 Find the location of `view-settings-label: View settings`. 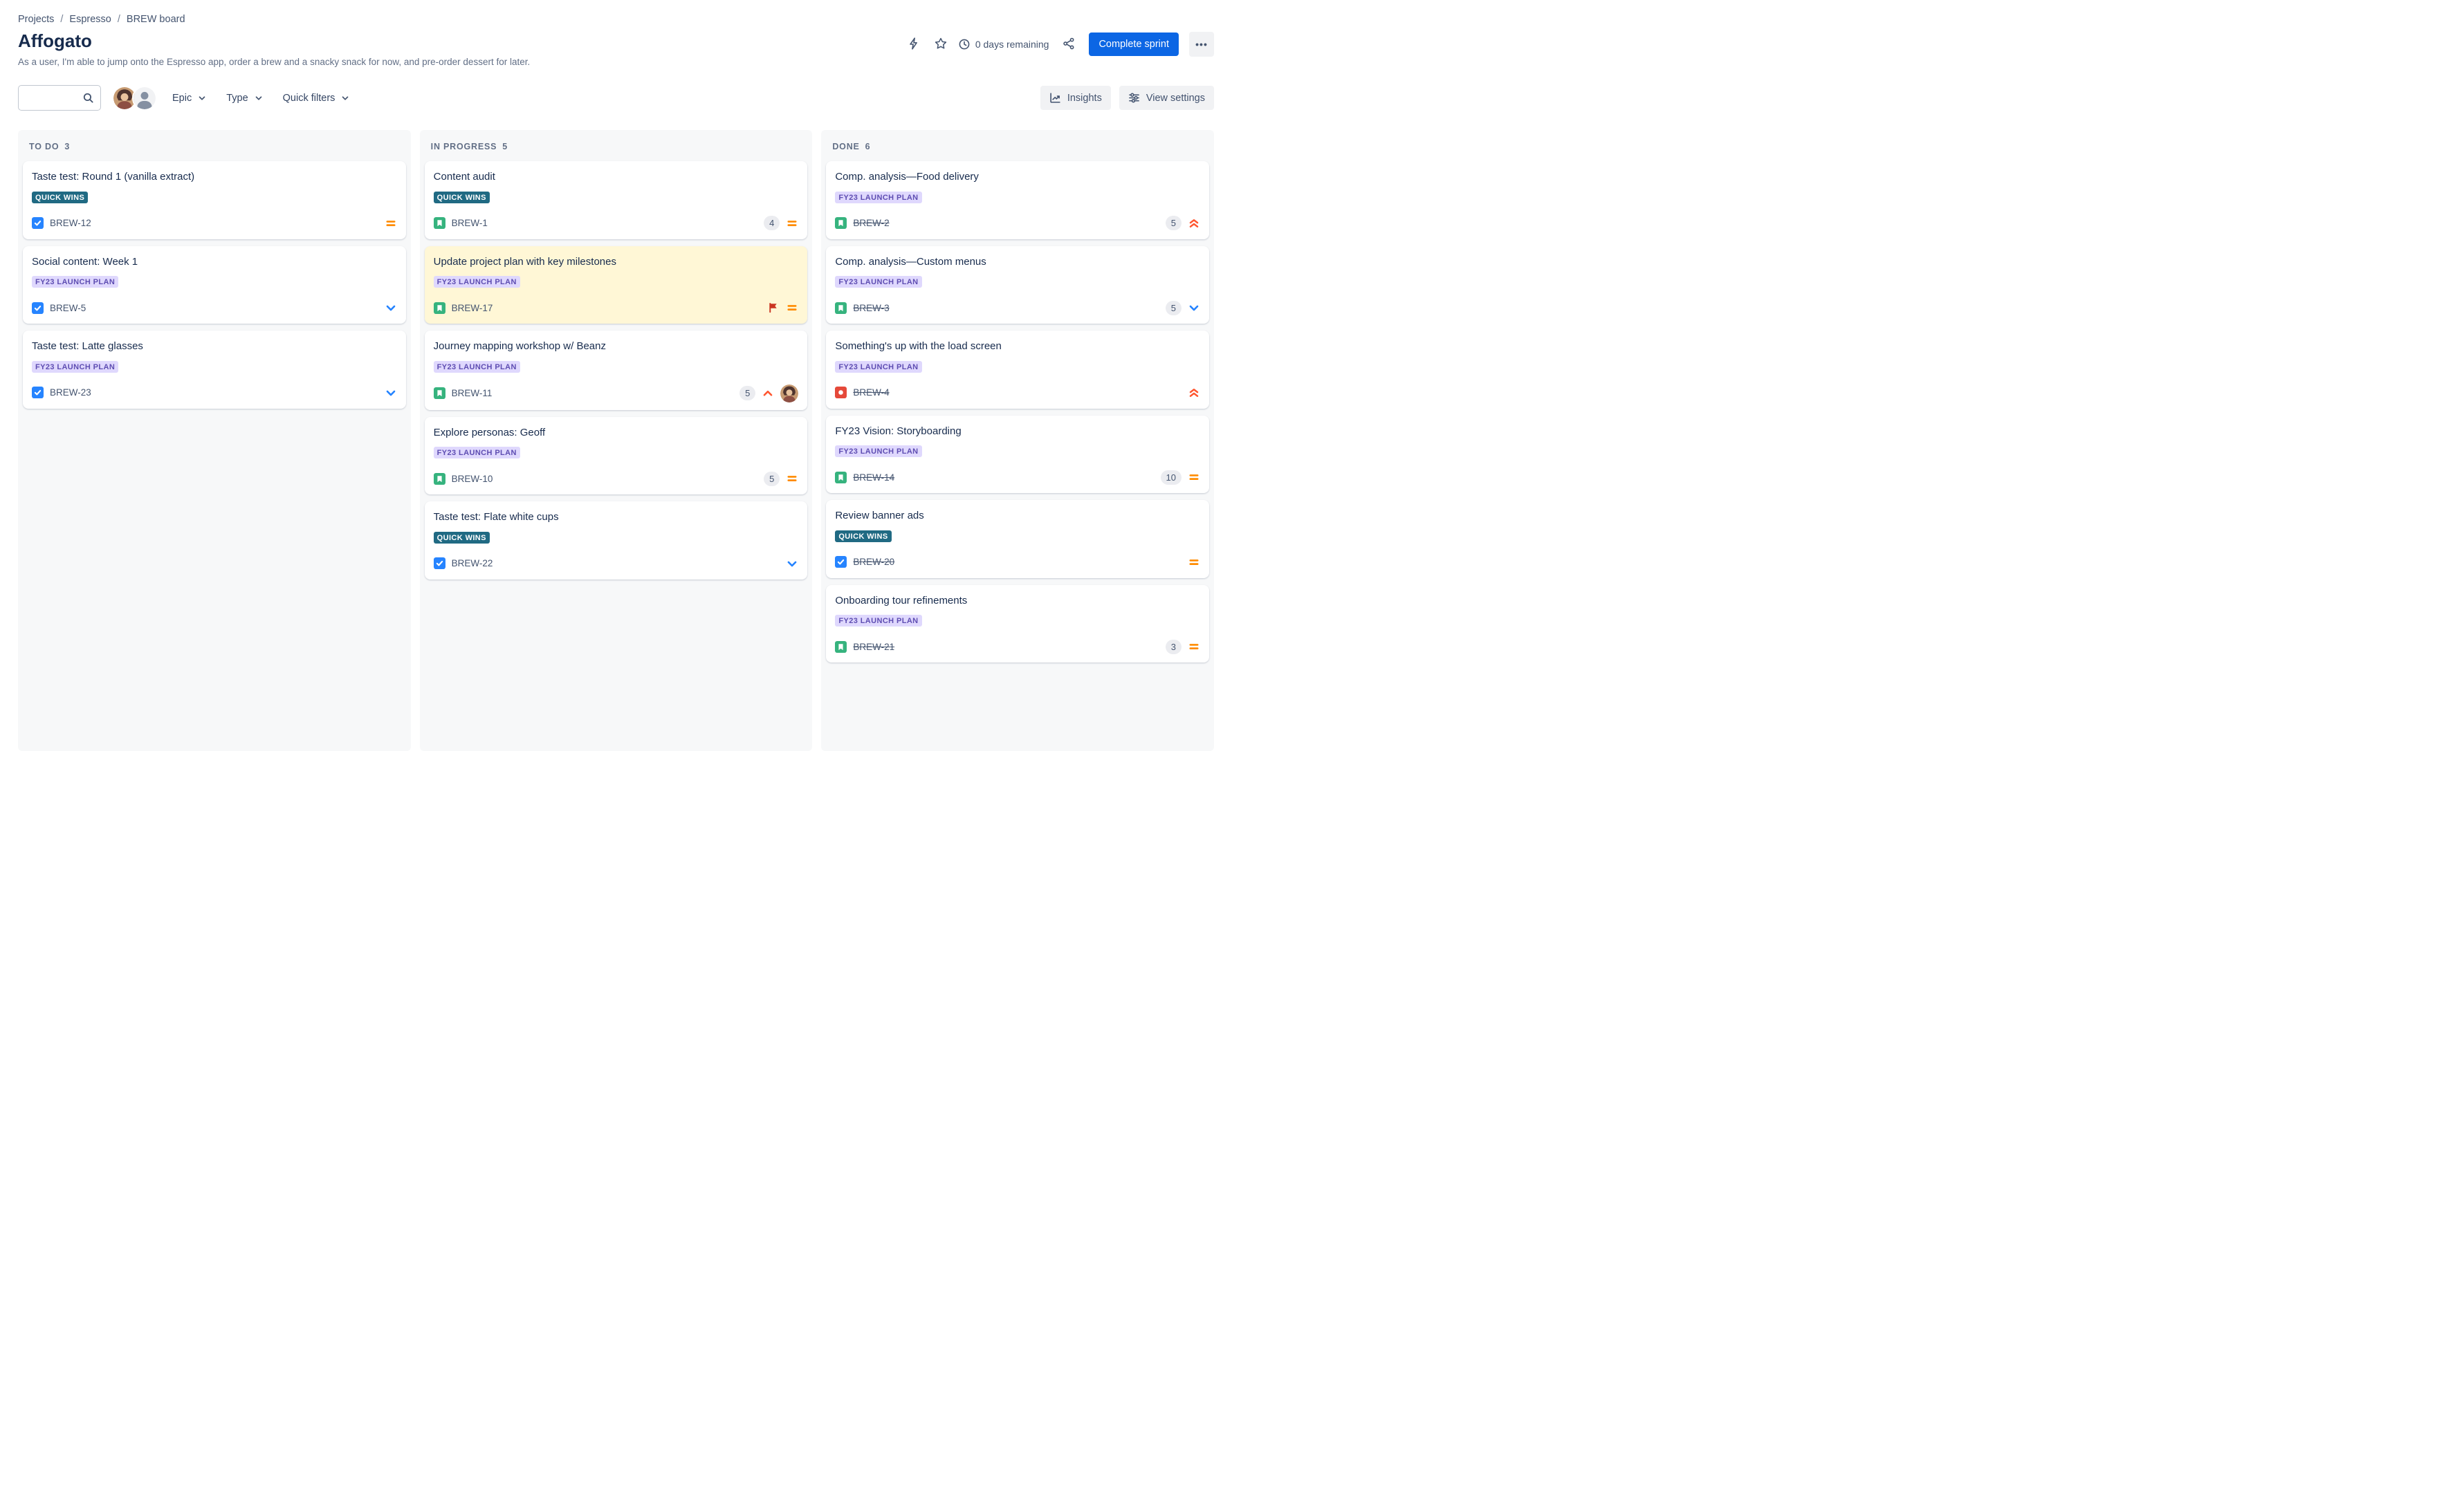

view-settings-label: View settings is located at coordinates (1175, 98).